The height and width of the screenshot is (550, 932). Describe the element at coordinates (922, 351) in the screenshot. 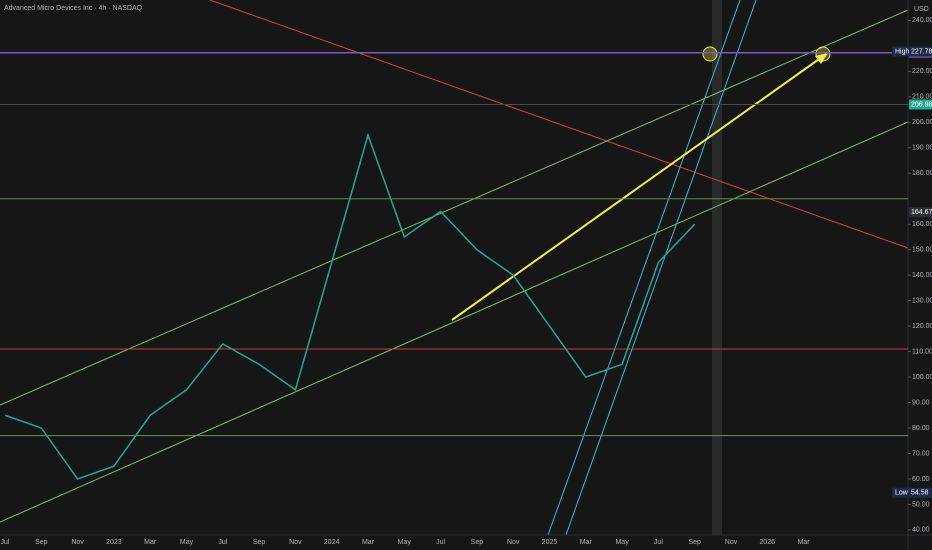

I see `y-tick-label: 110.00` at that location.